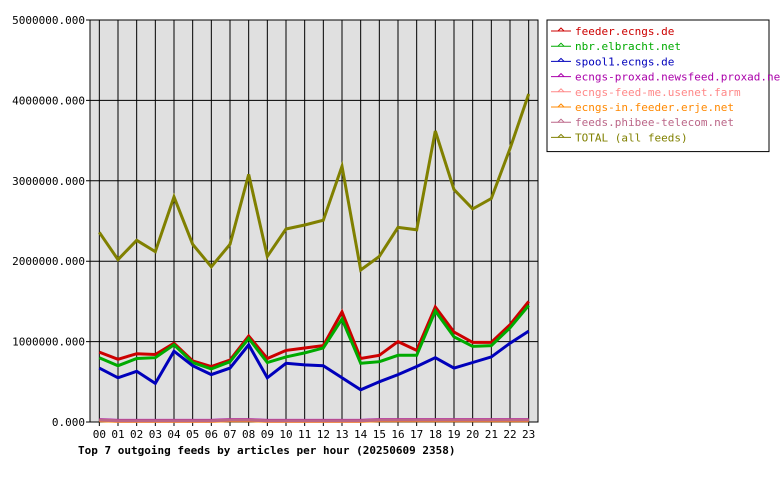 This screenshot has height=480, width=780. Describe the element at coordinates (48, 181) in the screenshot. I see `y-tick-label: 3000000.000` at that location.